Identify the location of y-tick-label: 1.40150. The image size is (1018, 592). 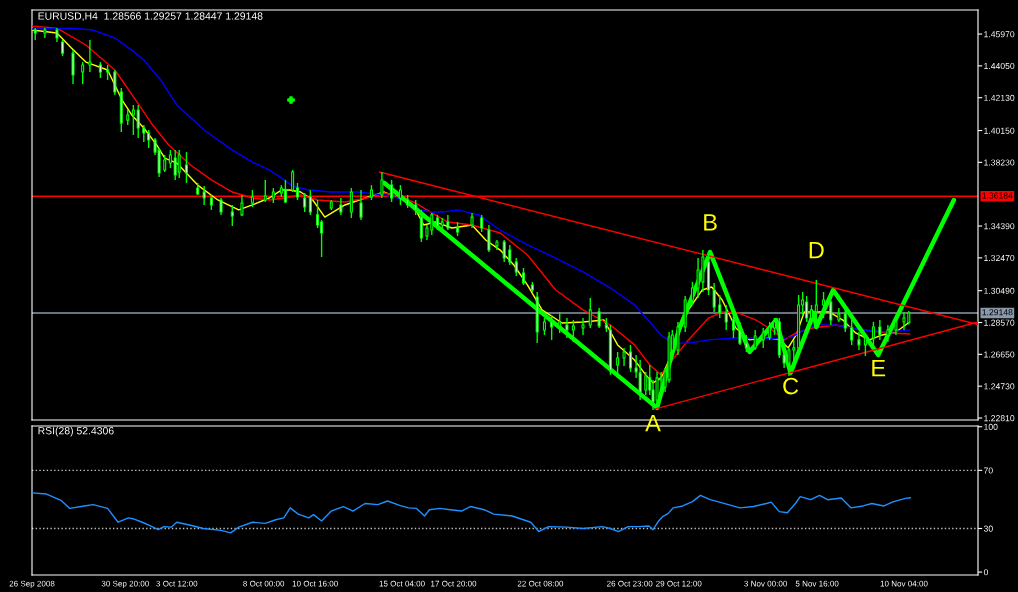
(999, 130).